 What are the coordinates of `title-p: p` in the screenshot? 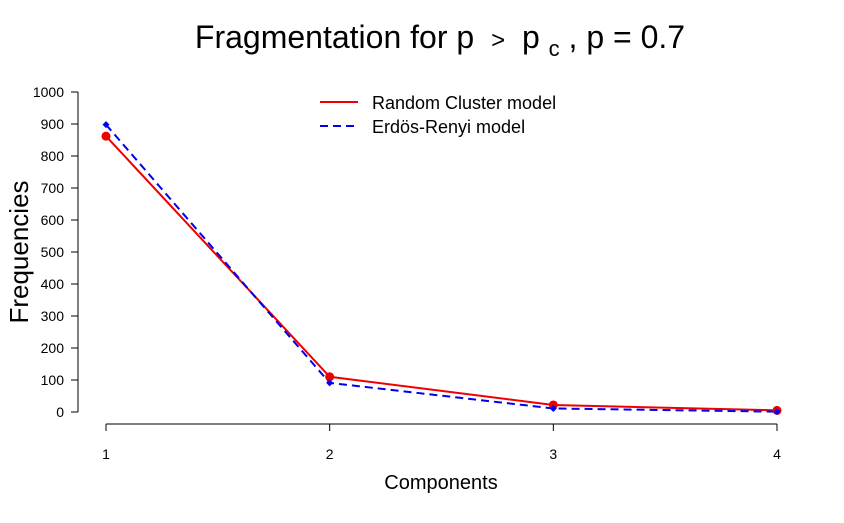 It's located at (531, 37).